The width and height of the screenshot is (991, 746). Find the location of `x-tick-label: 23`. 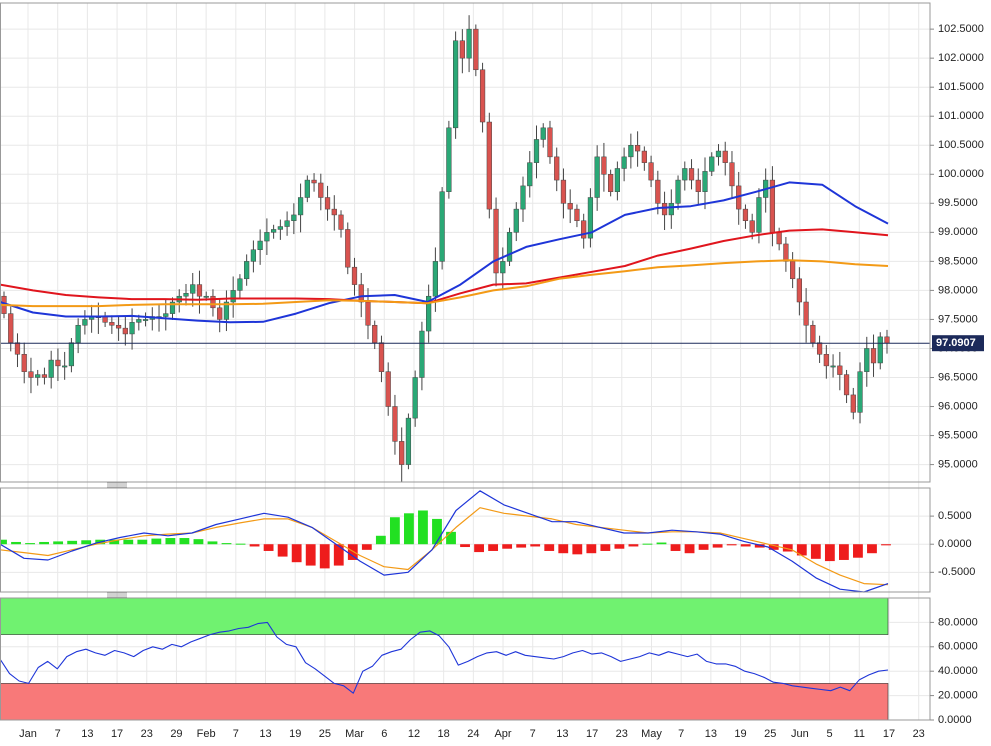

x-tick-label: 23 is located at coordinates (919, 734).